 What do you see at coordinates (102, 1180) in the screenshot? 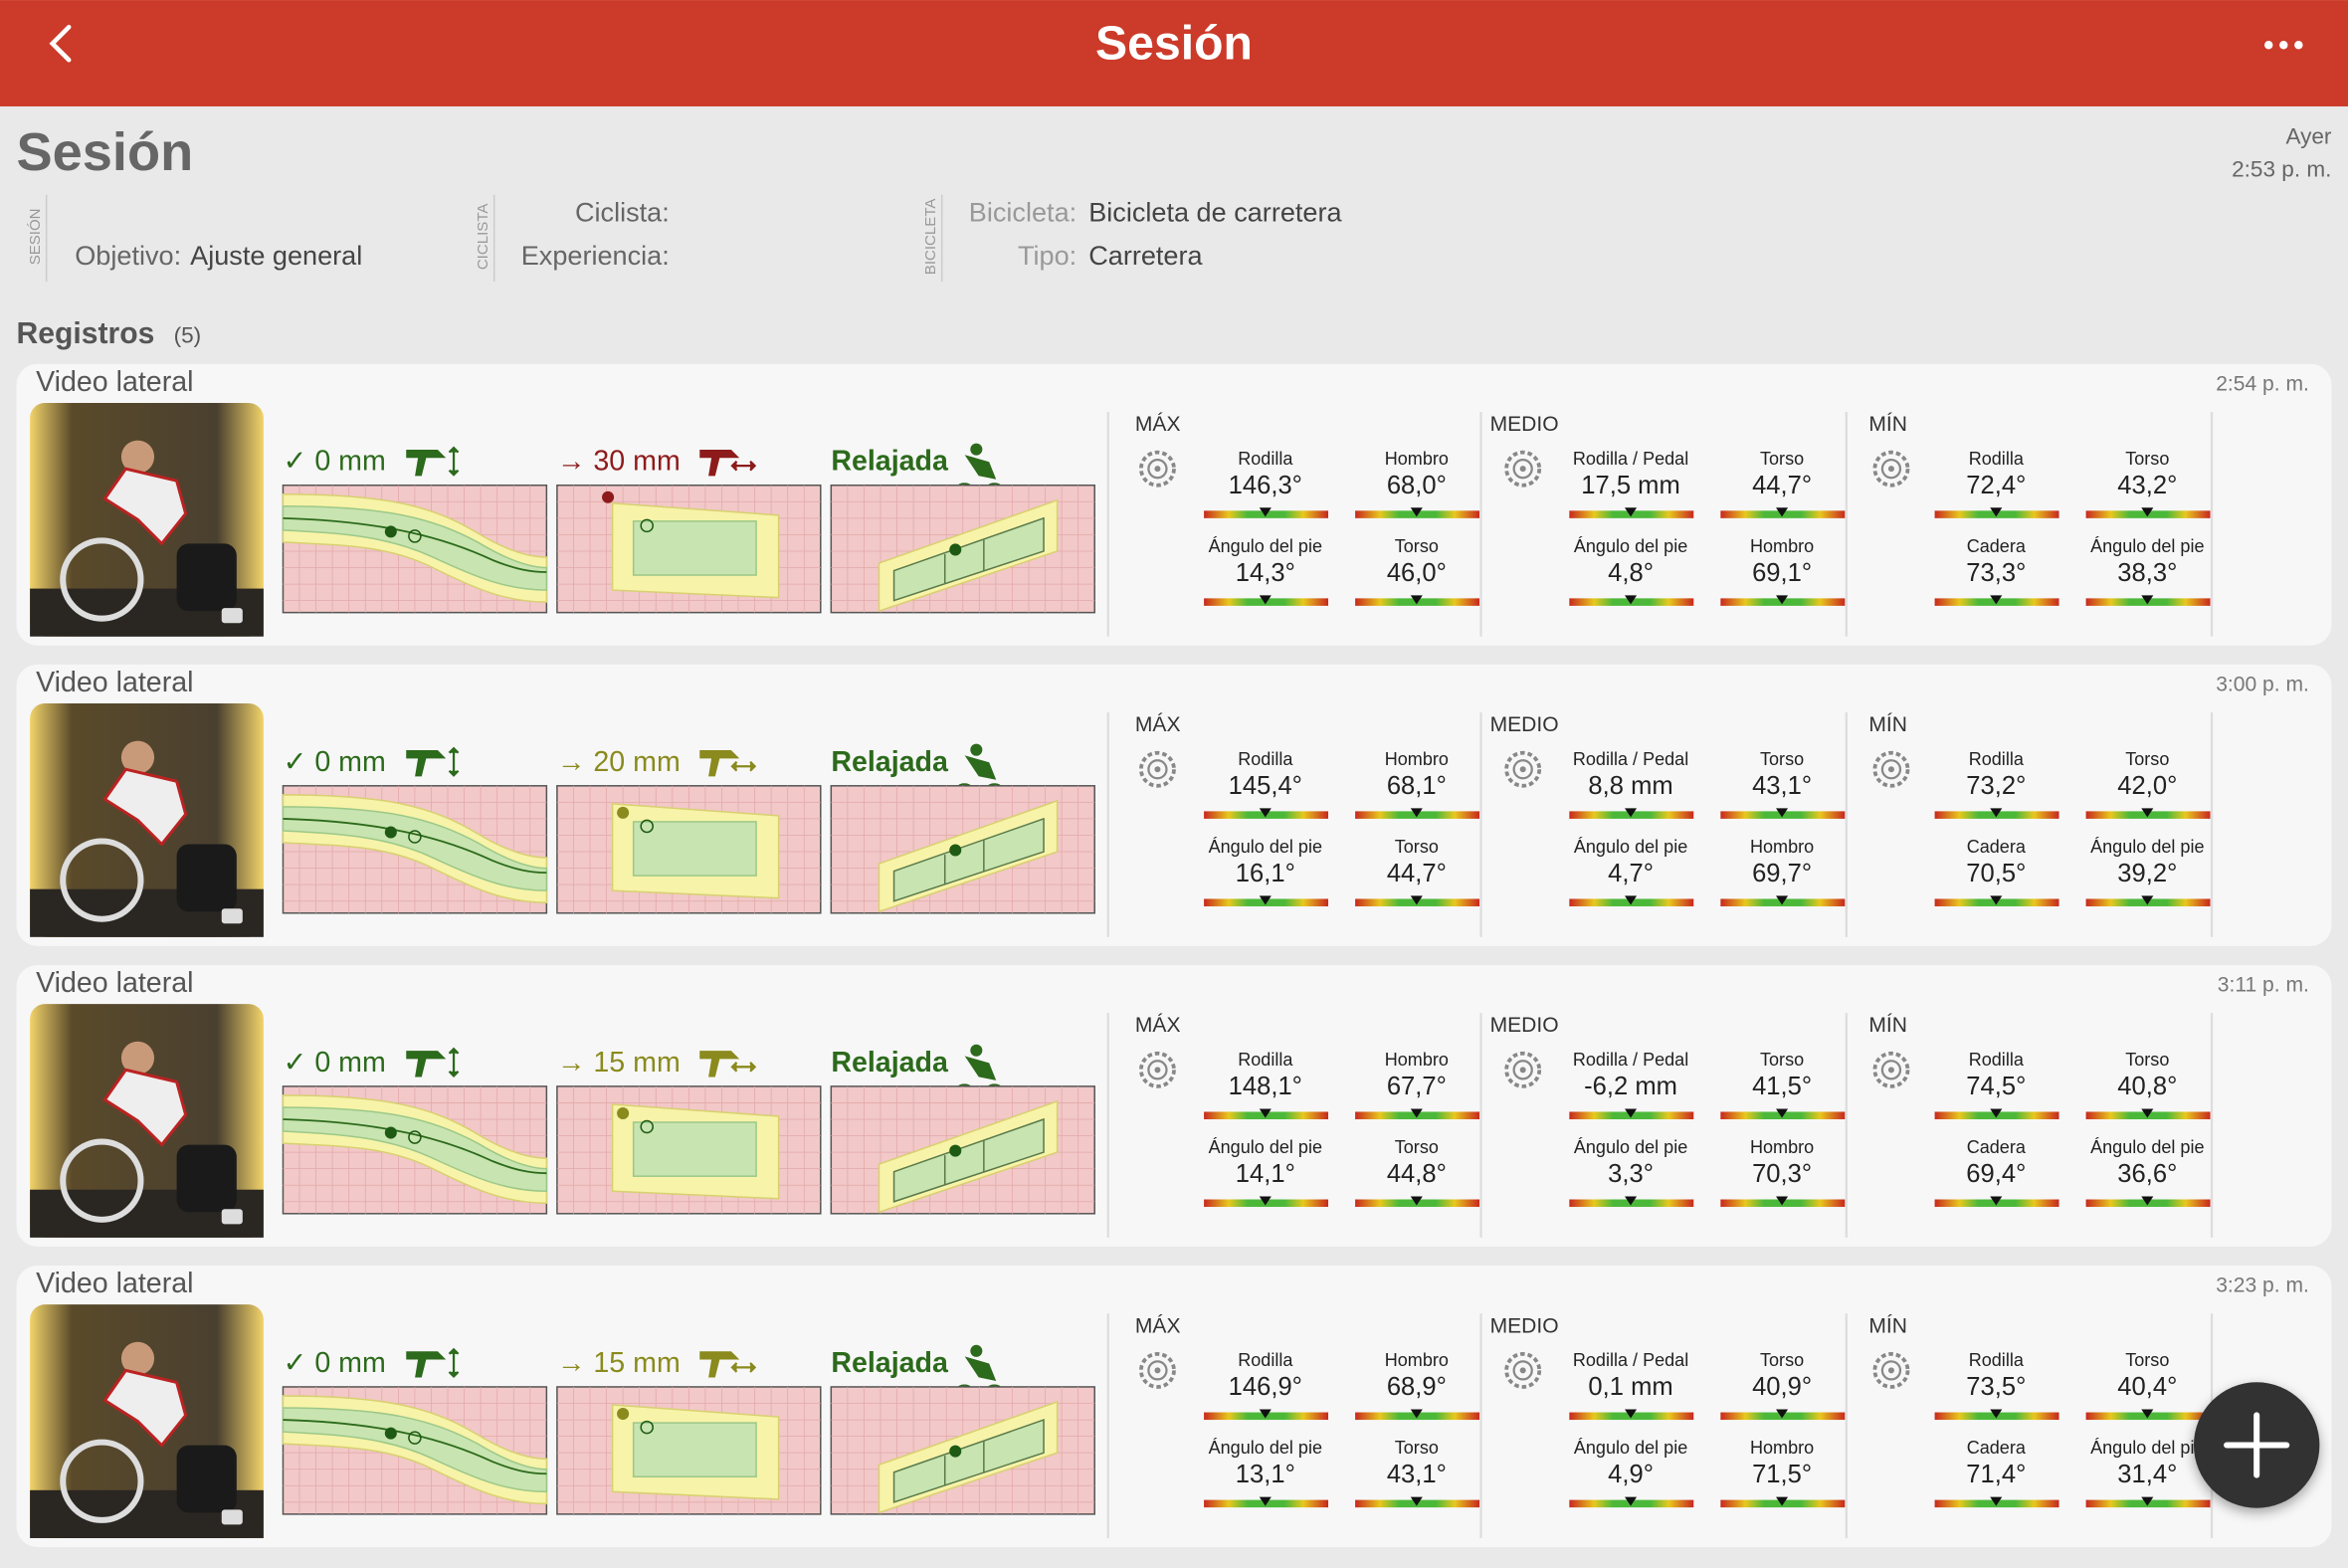
I see `thumb-wheel` at bounding box center [102, 1180].